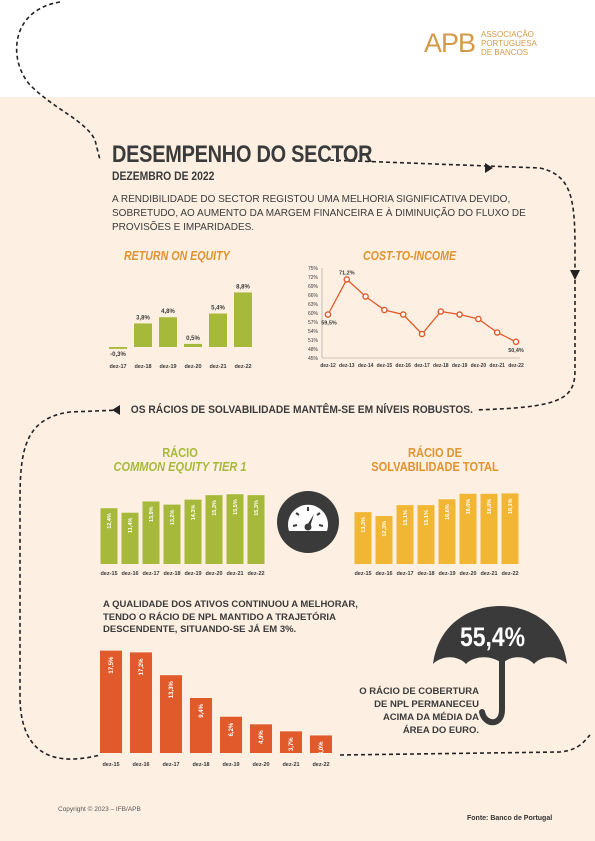 The height and width of the screenshot is (841, 595). Describe the element at coordinates (313, 314) in the screenshot. I see `cti-y-tick: 60%` at that location.